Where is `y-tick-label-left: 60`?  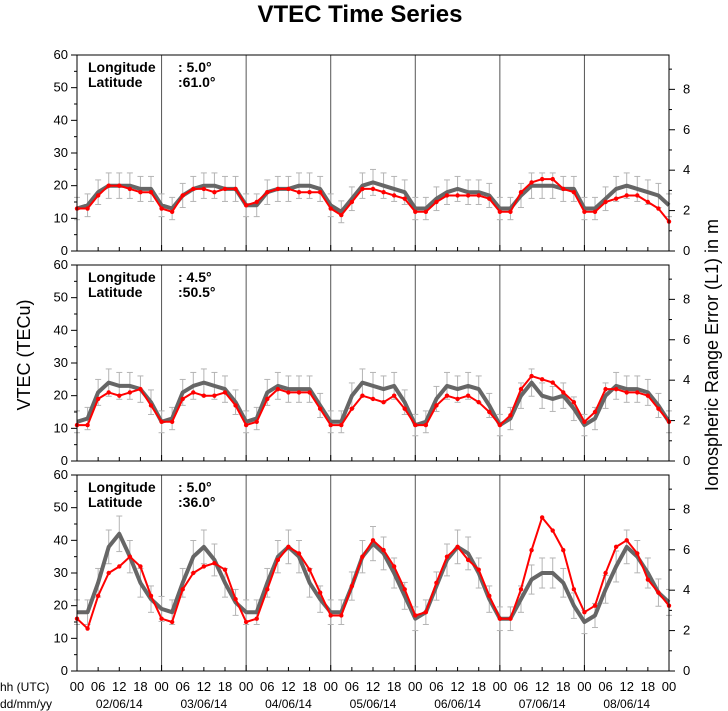
y-tick-label-left: 60 is located at coordinates (61, 54).